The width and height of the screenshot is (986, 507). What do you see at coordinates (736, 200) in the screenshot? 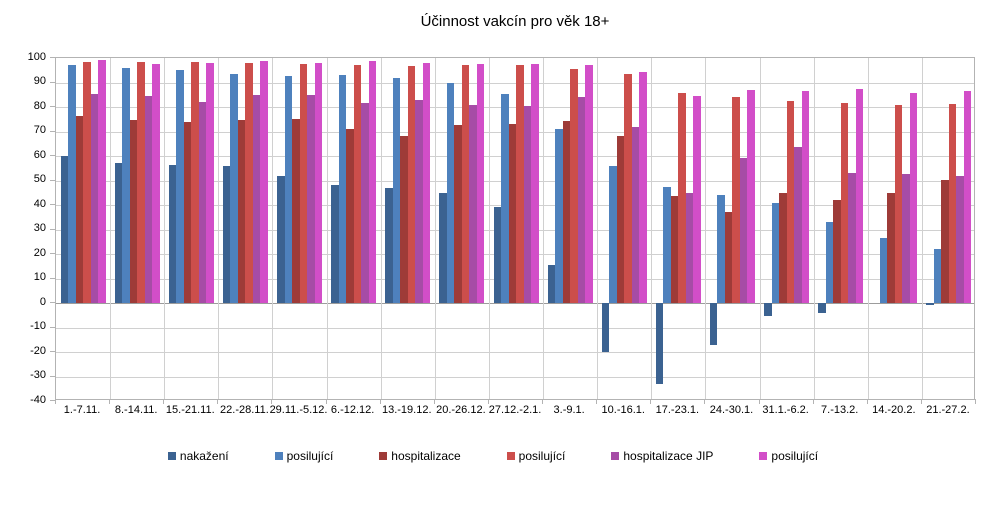
I see `bar-series4-cat13` at bounding box center [736, 200].